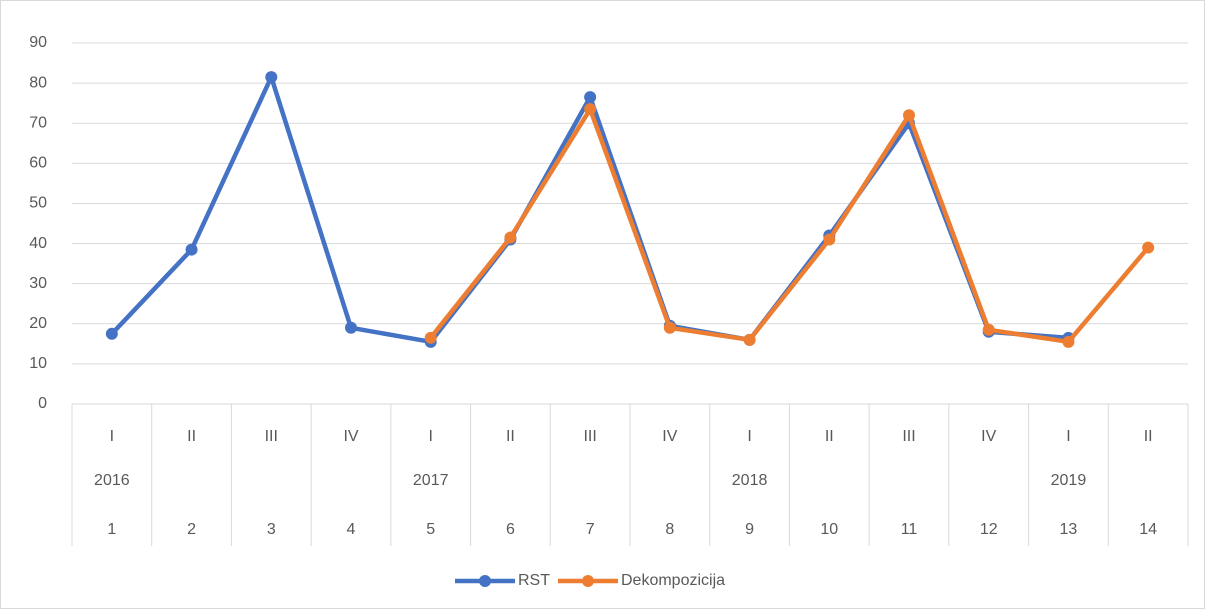 The height and width of the screenshot is (615, 1206). What do you see at coordinates (38, 82) in the screenshot?
I see `y-tick-label: 80` at bounding box center [38, 82].